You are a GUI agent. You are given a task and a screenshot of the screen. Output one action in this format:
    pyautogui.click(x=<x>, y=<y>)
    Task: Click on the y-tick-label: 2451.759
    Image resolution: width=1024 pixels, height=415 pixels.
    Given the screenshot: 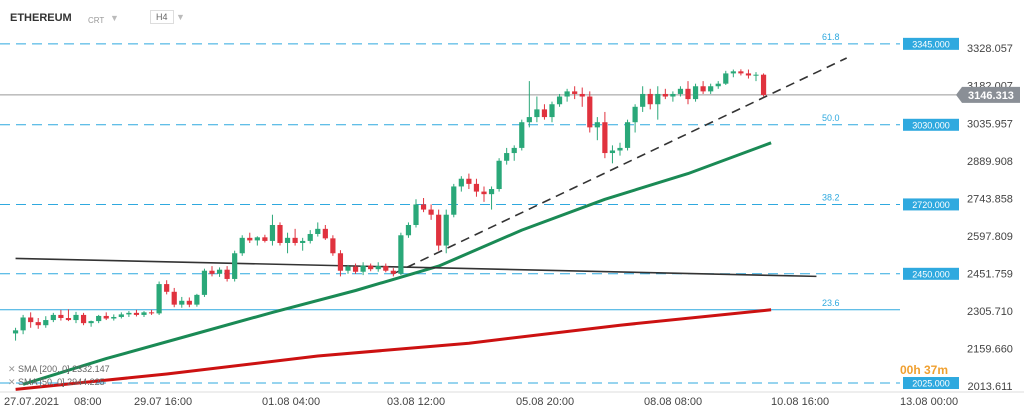 What is the action you would take?
    pyautogui.click(x=990, y=274)
    